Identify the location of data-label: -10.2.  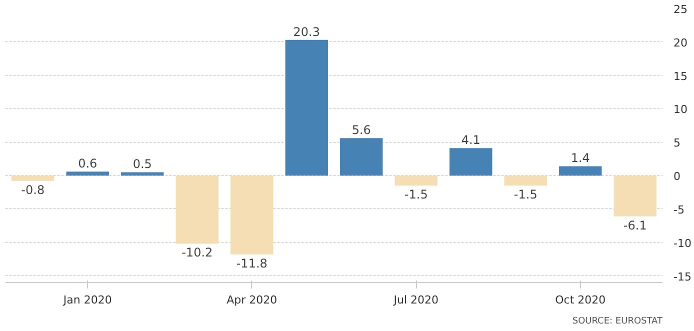
(197, 253).